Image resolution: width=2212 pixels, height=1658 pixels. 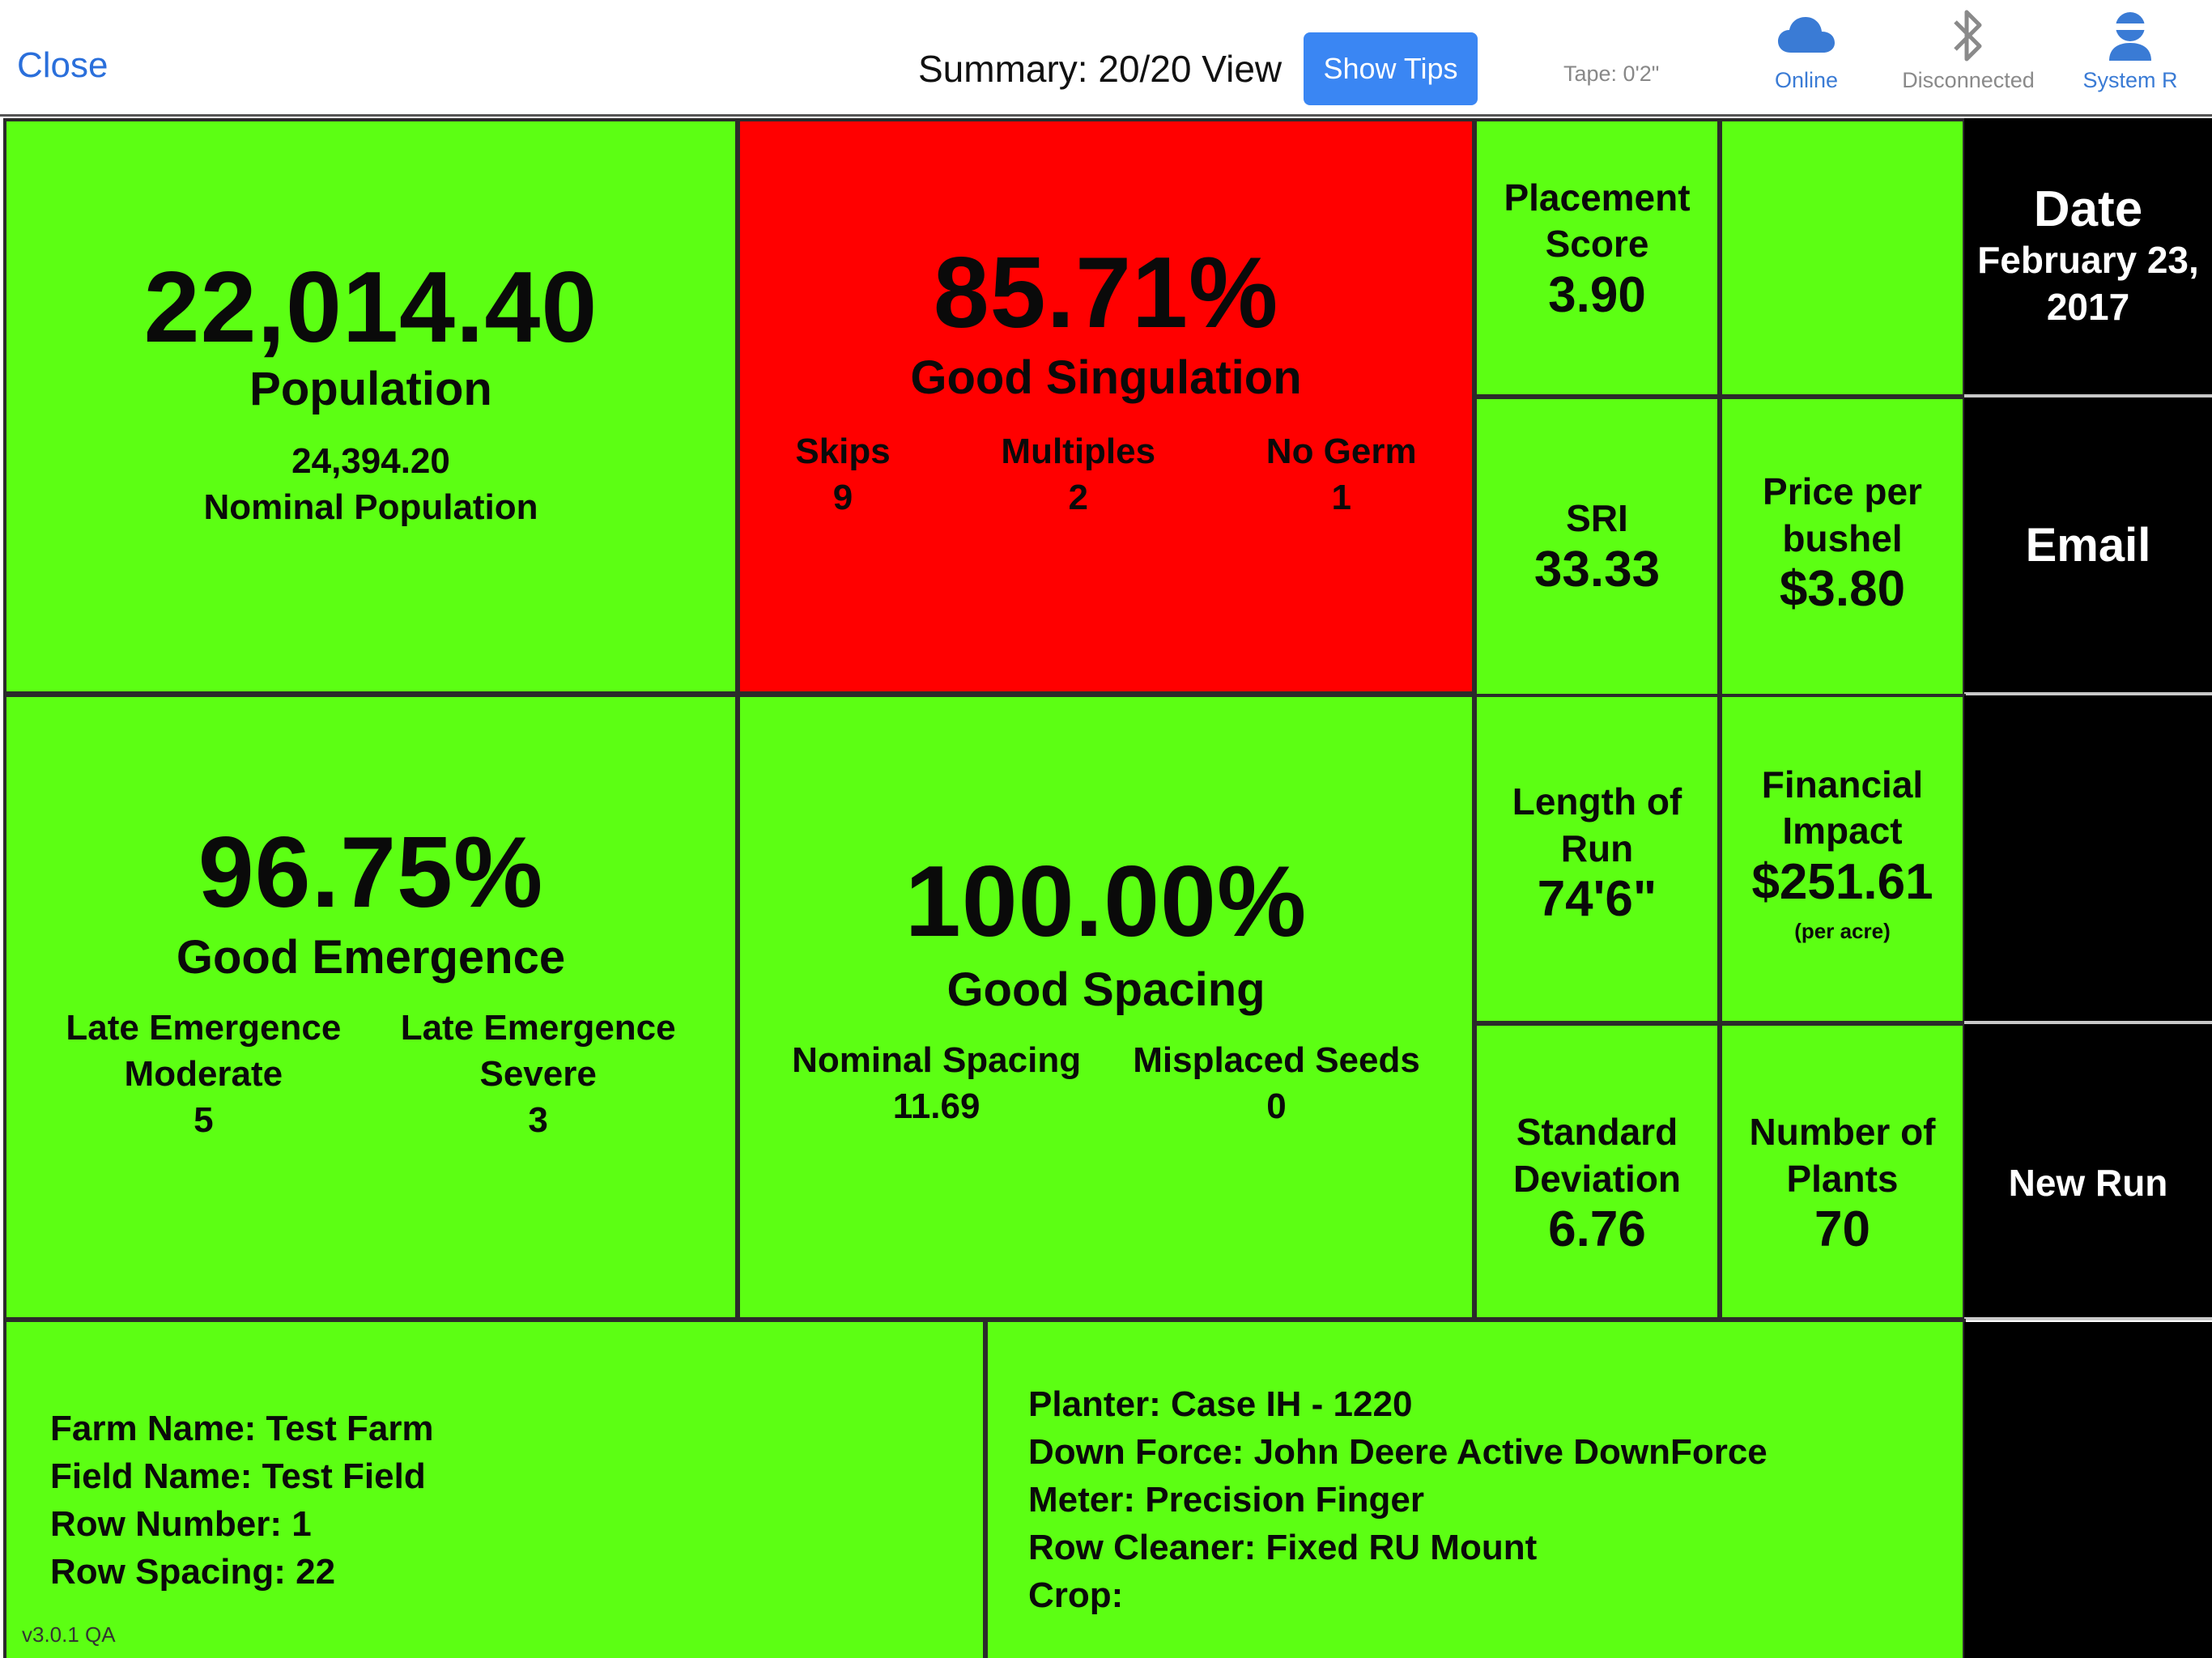 What do you see at coordinates (1597, 899) in the screenshot?
I see `length-value: 74'6"` at bounding box center [1597, 899].